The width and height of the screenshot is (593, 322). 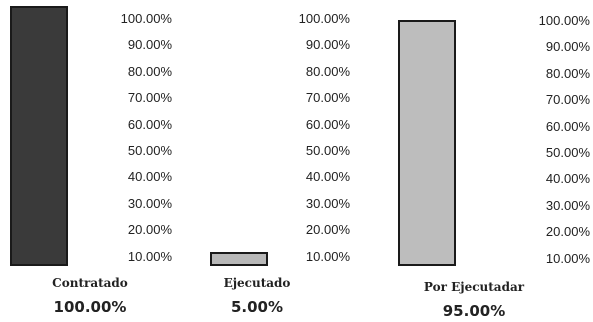 I want to click on tick-label-ejecutado: 30.00%, so click(x=327, y=203).